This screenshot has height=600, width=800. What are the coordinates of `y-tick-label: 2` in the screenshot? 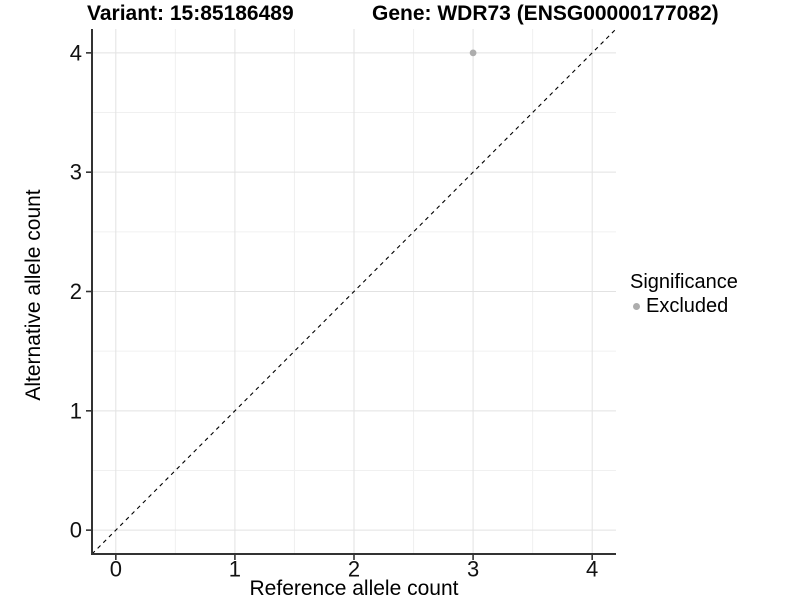 It's located at (76, 291).